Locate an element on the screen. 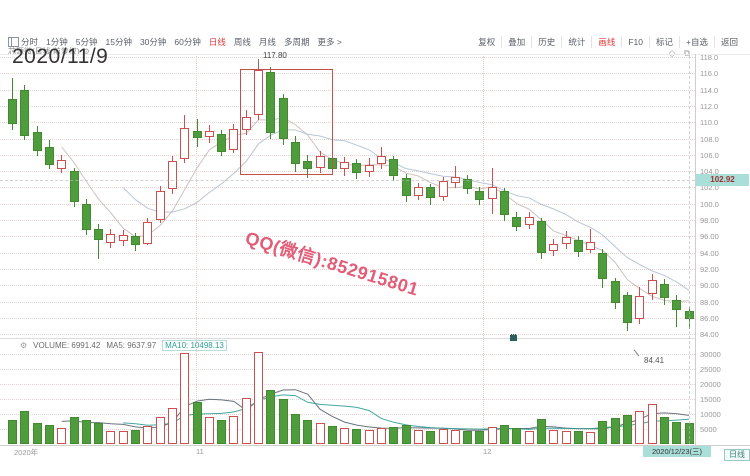 This screenshot has height=476, width=750. action-button-1: 叠加 is located at coordinates (516, 42).